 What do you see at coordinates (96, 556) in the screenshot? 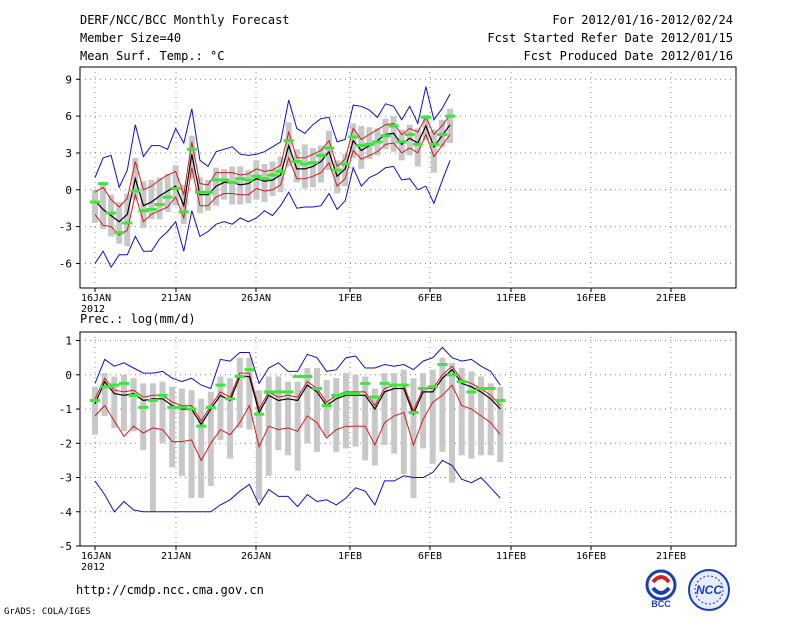
I see `x-tick-label: 16JAN` at bounding box center [96, 556].